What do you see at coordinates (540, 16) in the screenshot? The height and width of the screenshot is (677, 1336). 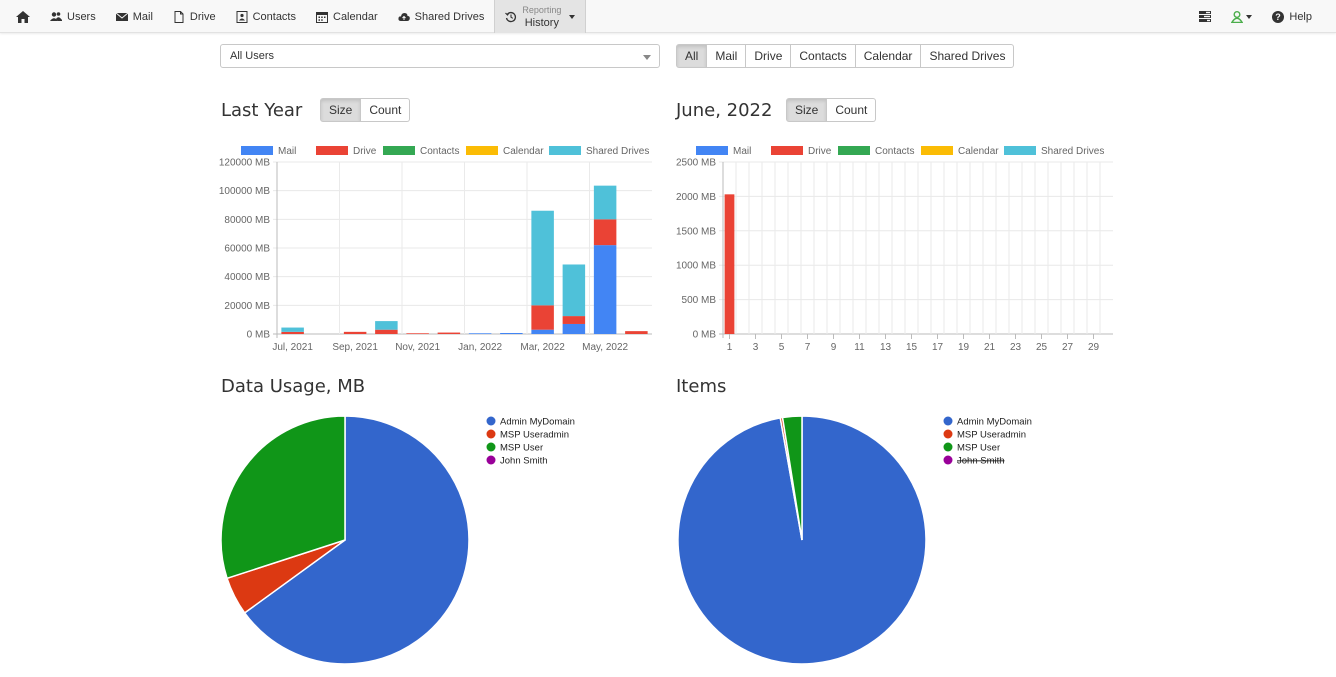 I see `nav-reporting-history: Reporting History` at bounding box center [540, 16].